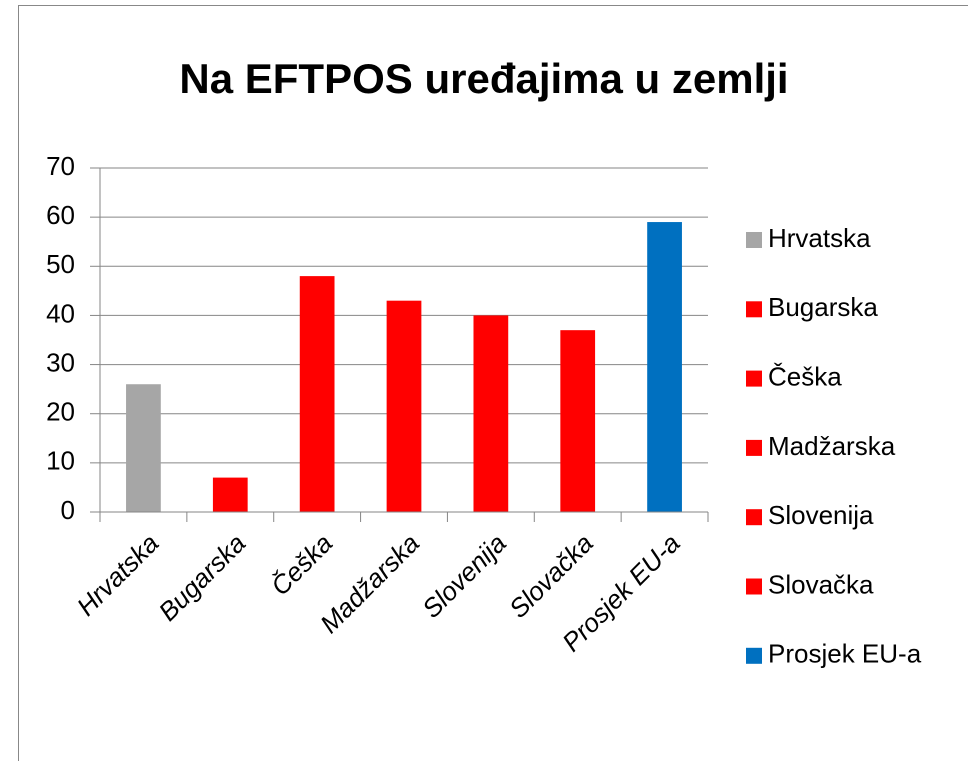  What do you see at coordinates (60, 313) in the screenshot?
I see `y-tick-label: 40` at bounding box center [60, 313].